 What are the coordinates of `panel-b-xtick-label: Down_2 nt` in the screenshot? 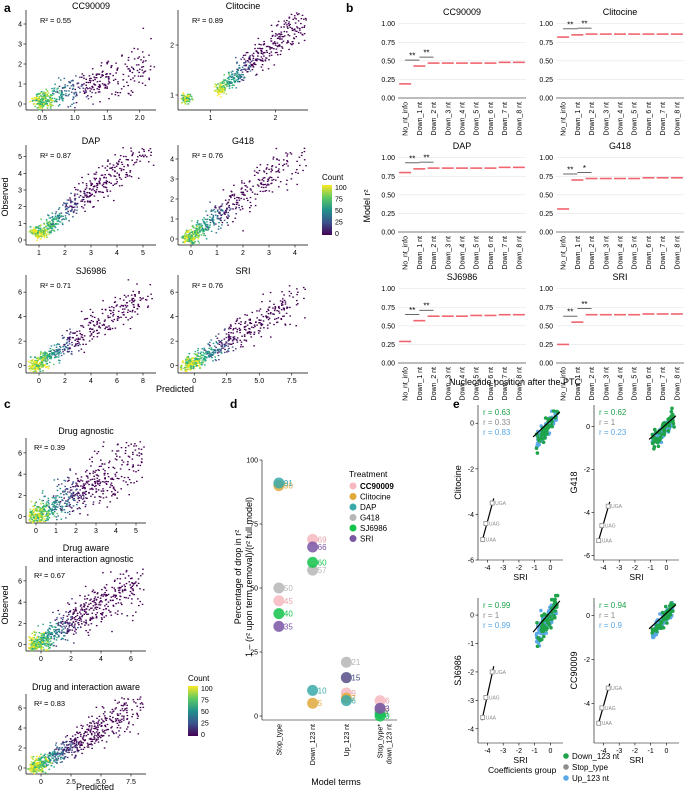 It's located at (434, 253).